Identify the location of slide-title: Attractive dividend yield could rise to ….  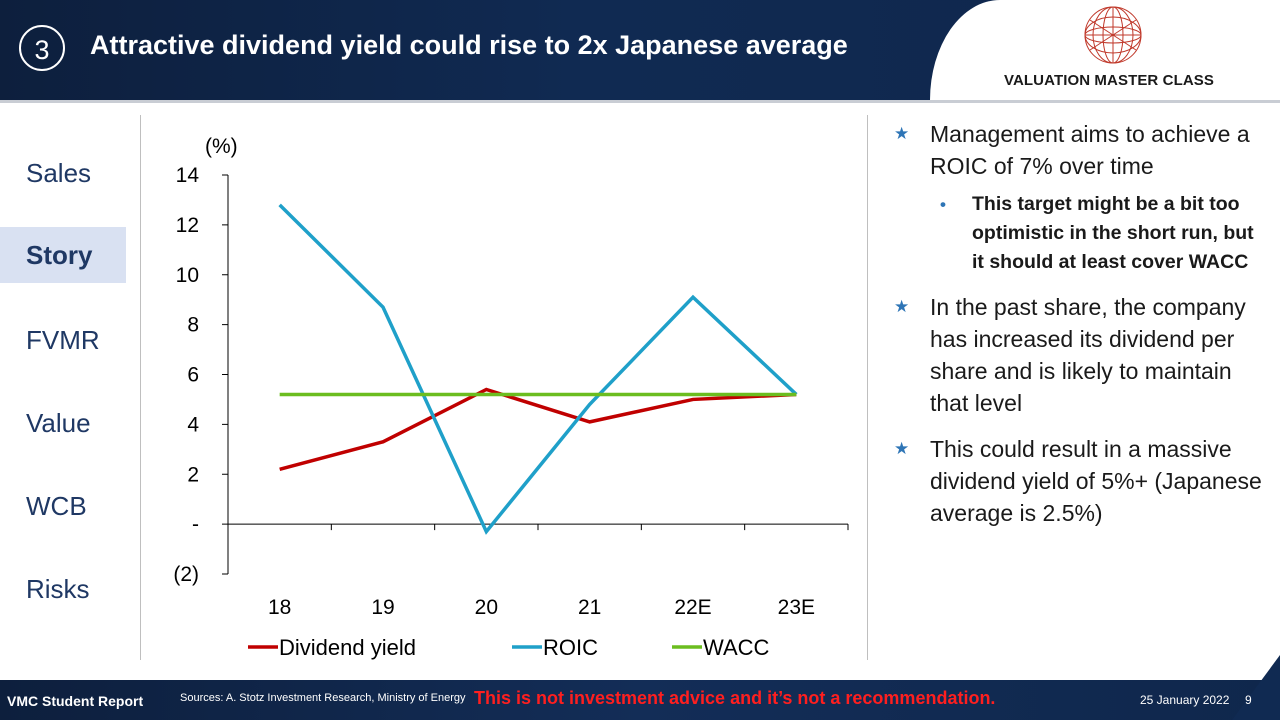
(469, 45).